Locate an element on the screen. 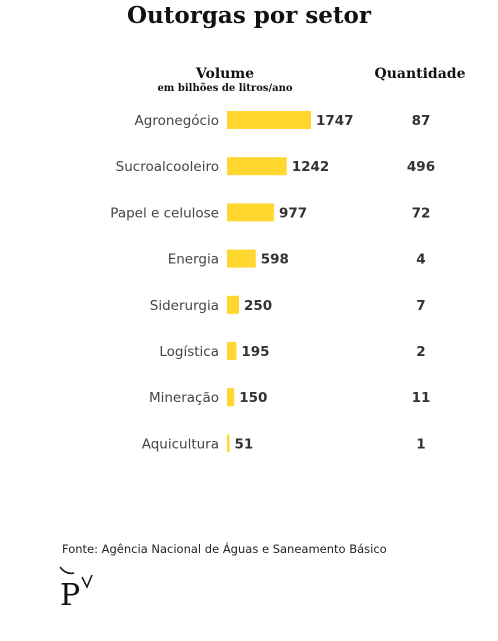 The width and height of the screenshot is (498, 641). quantity-header: Quantidade is located at coordinates (420, 74).